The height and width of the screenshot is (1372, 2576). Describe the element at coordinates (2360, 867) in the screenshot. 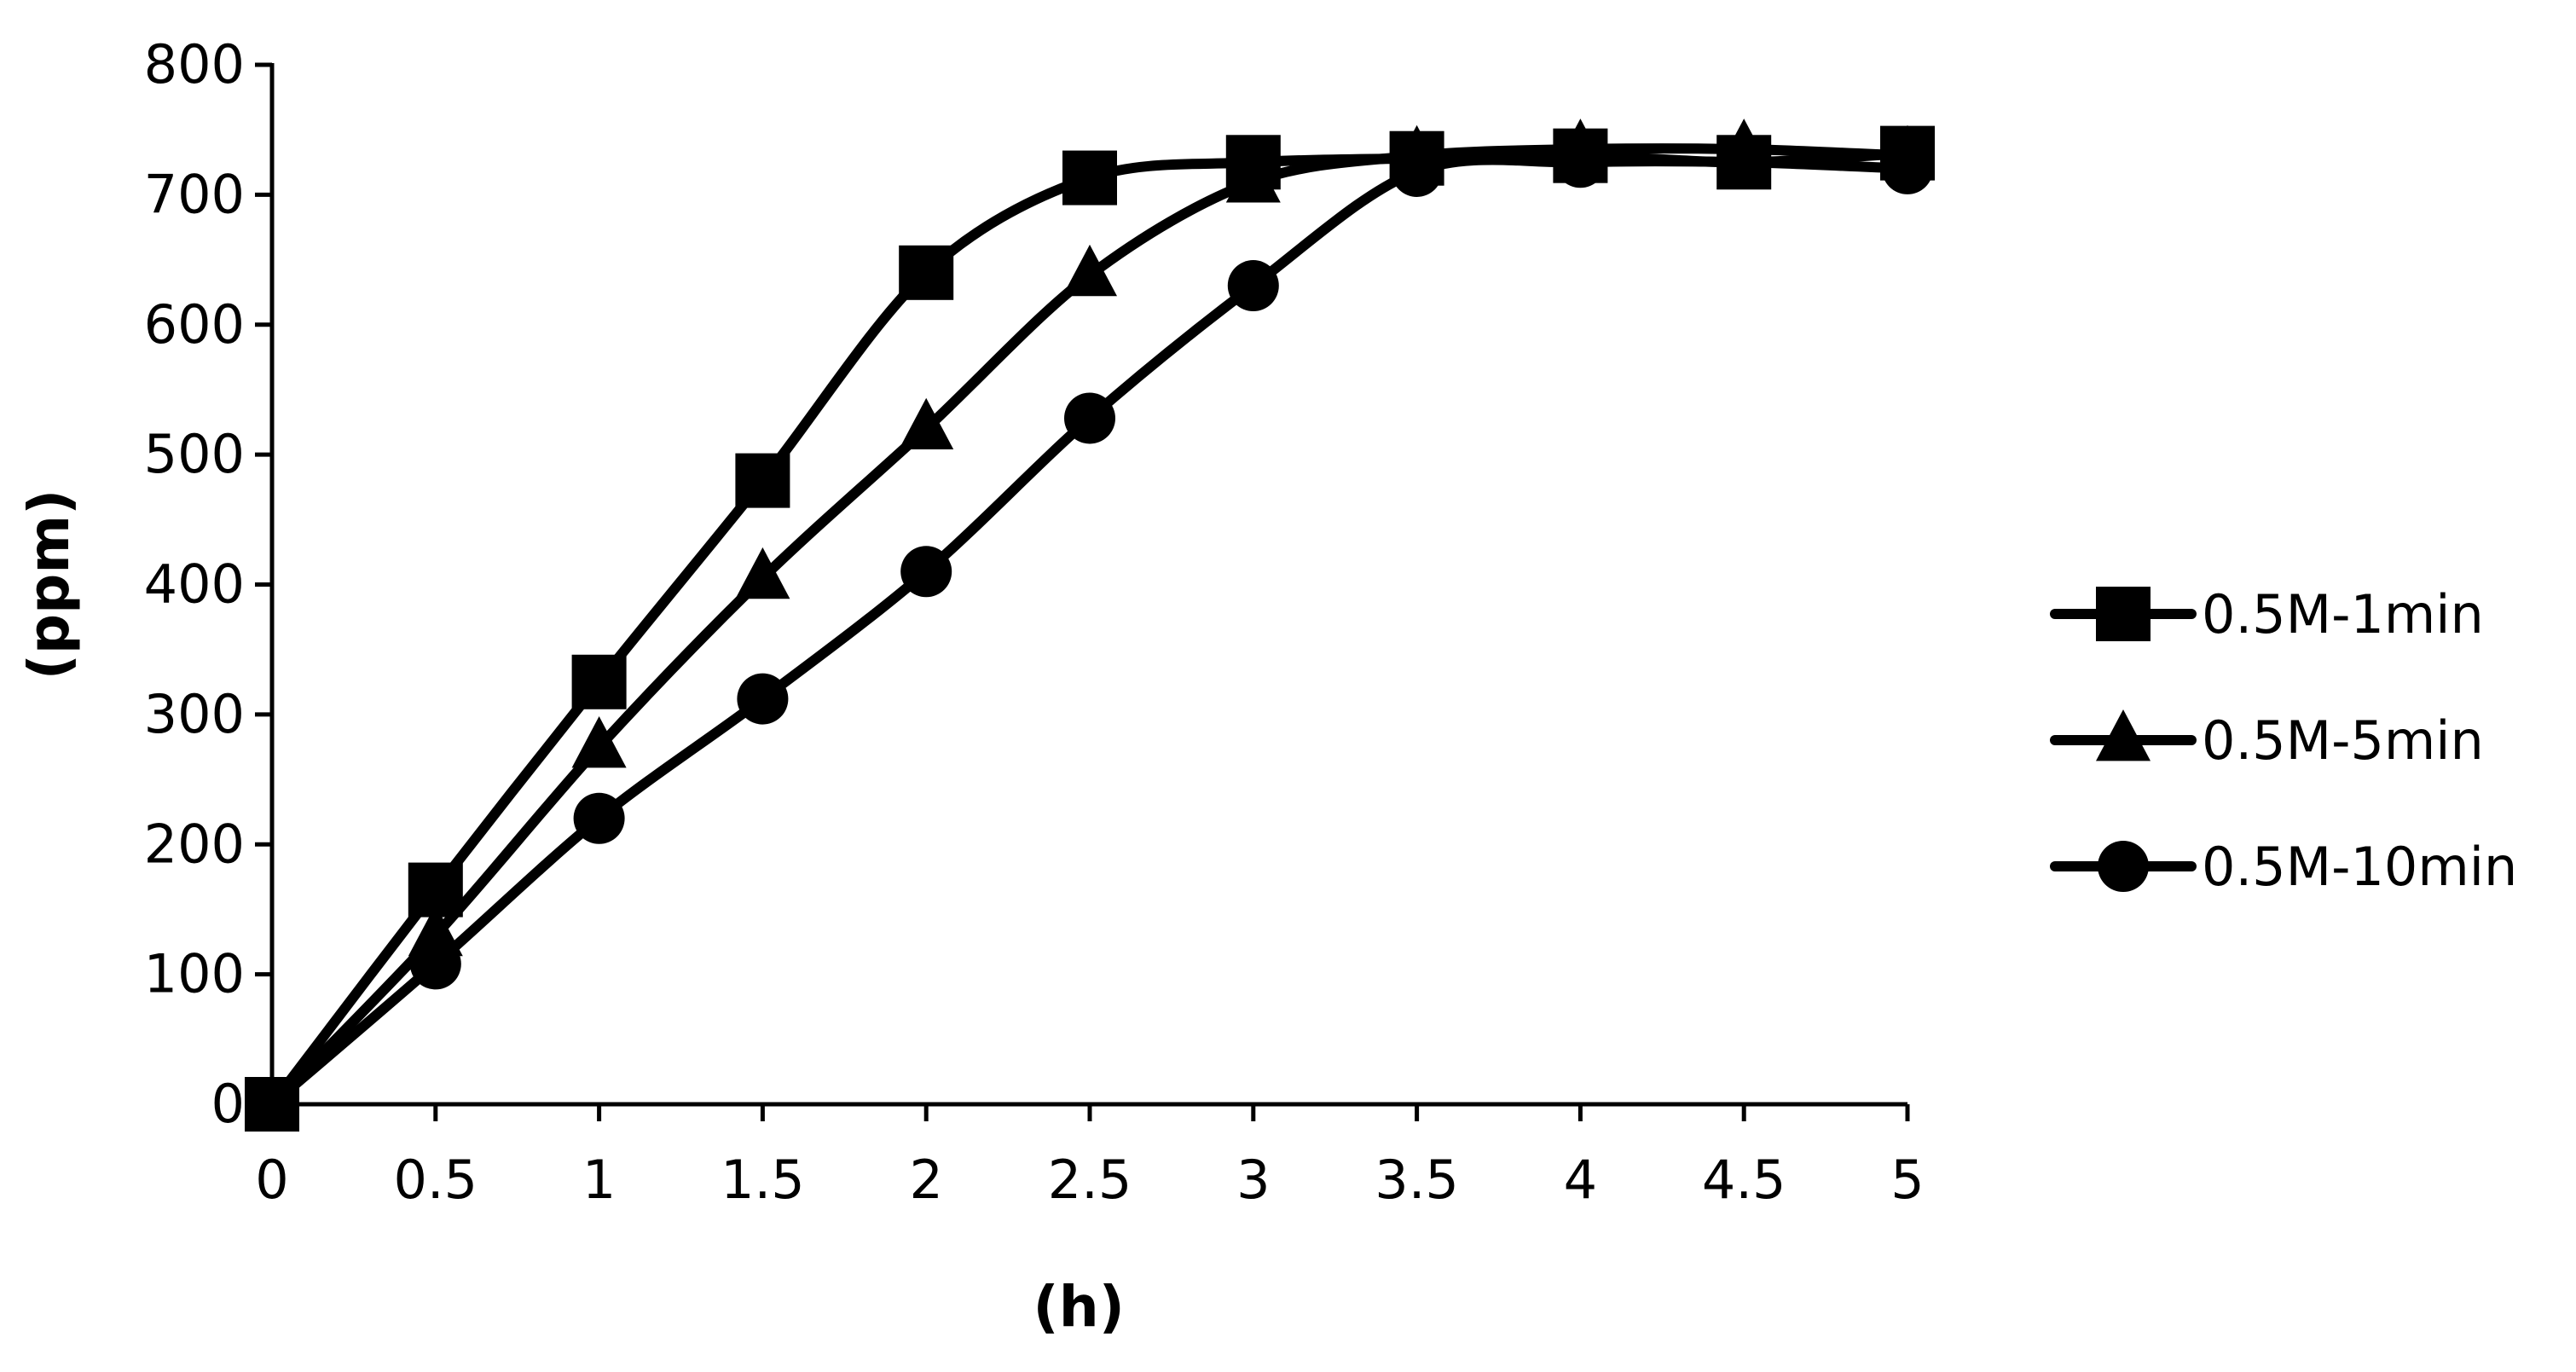

I see `legend-label: 0.5M-10min` at that location.